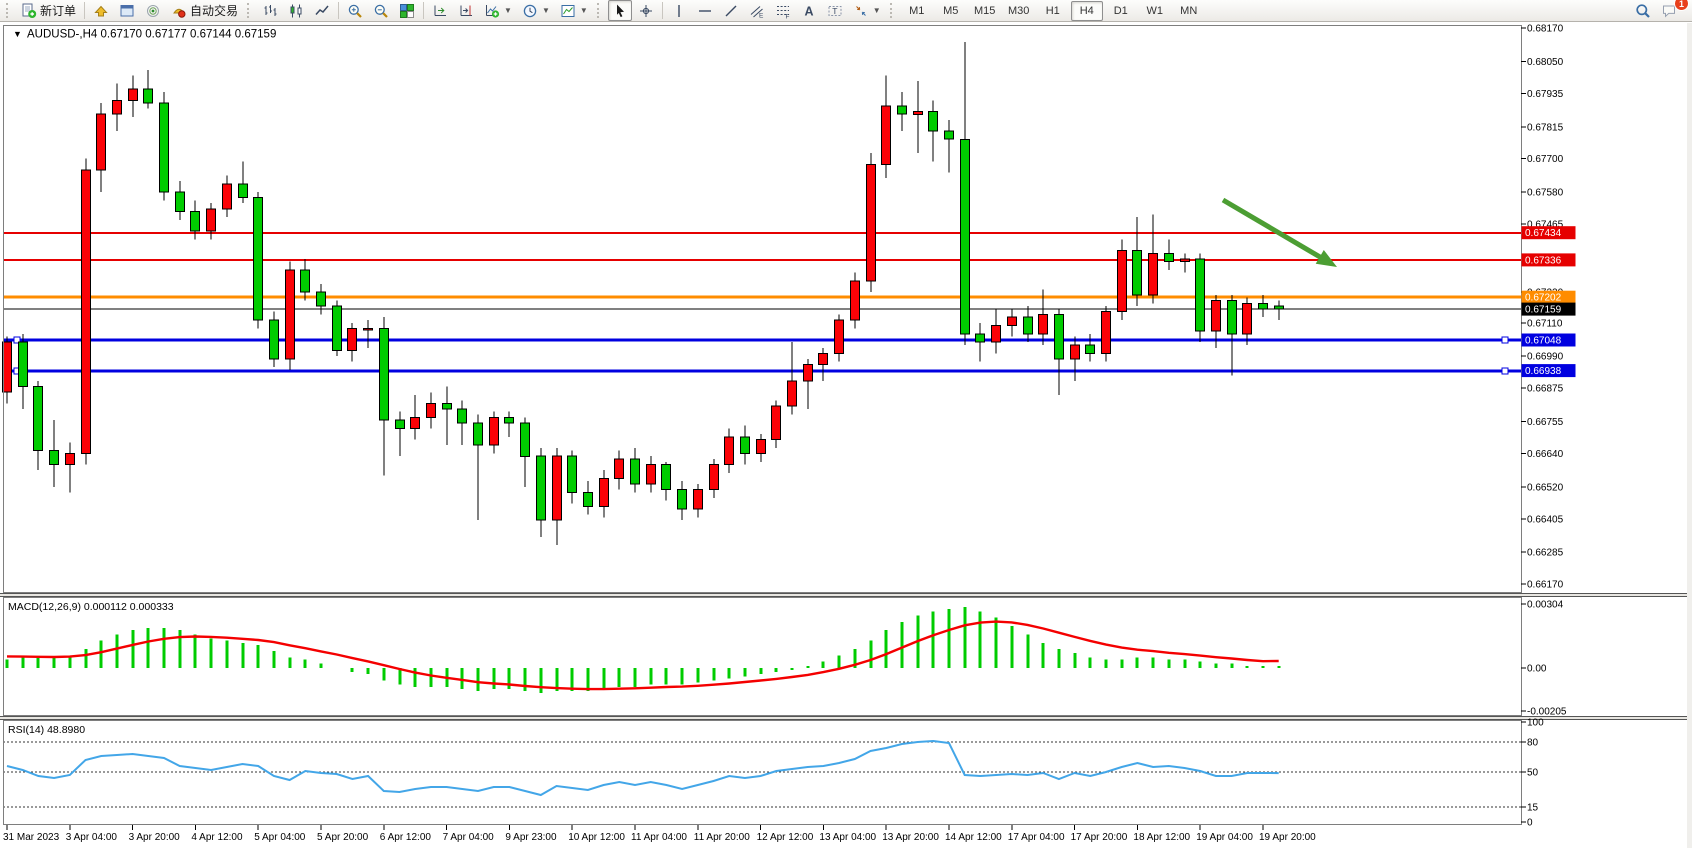 This screenshot has width=1692, height=848. What do you see at coordinates (466, 10) in the screenshot?
I see `chart-shift-button` at bounding box center [466, 10].